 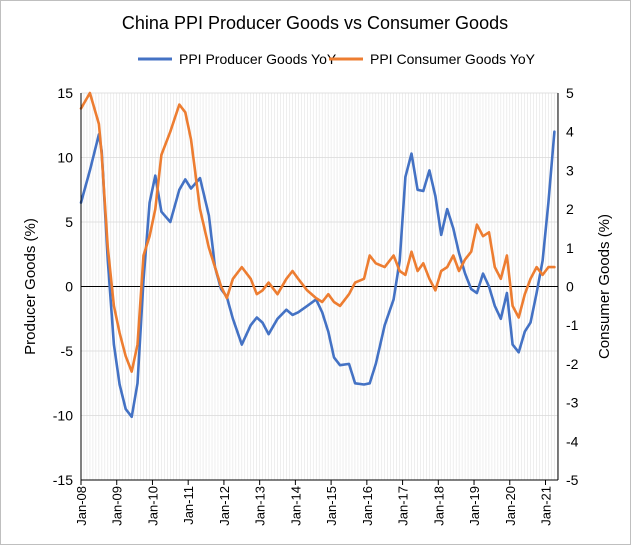 I want to click on right-tick-label: 0, so click(x=570, y=287).